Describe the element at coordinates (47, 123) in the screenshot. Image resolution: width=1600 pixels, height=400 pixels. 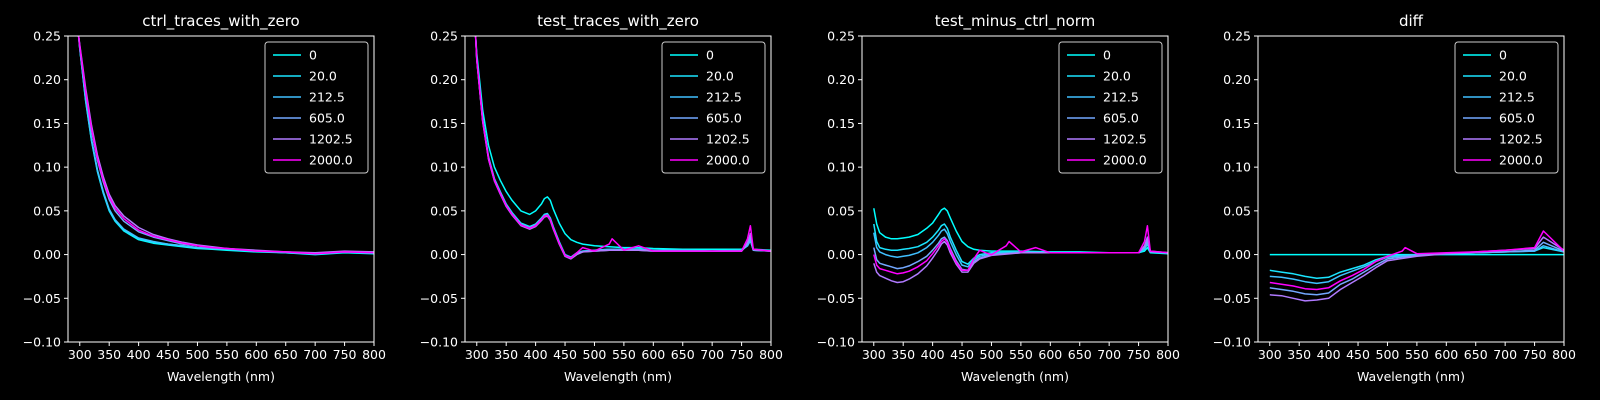
I see `y-tick-label: 0.15` at that location.